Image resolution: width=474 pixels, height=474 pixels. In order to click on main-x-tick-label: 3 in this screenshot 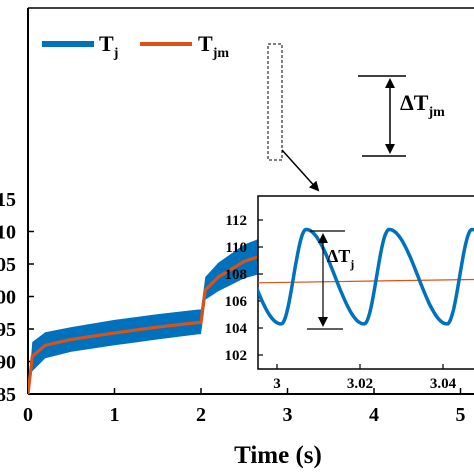, I will do `click(288, 415)`.